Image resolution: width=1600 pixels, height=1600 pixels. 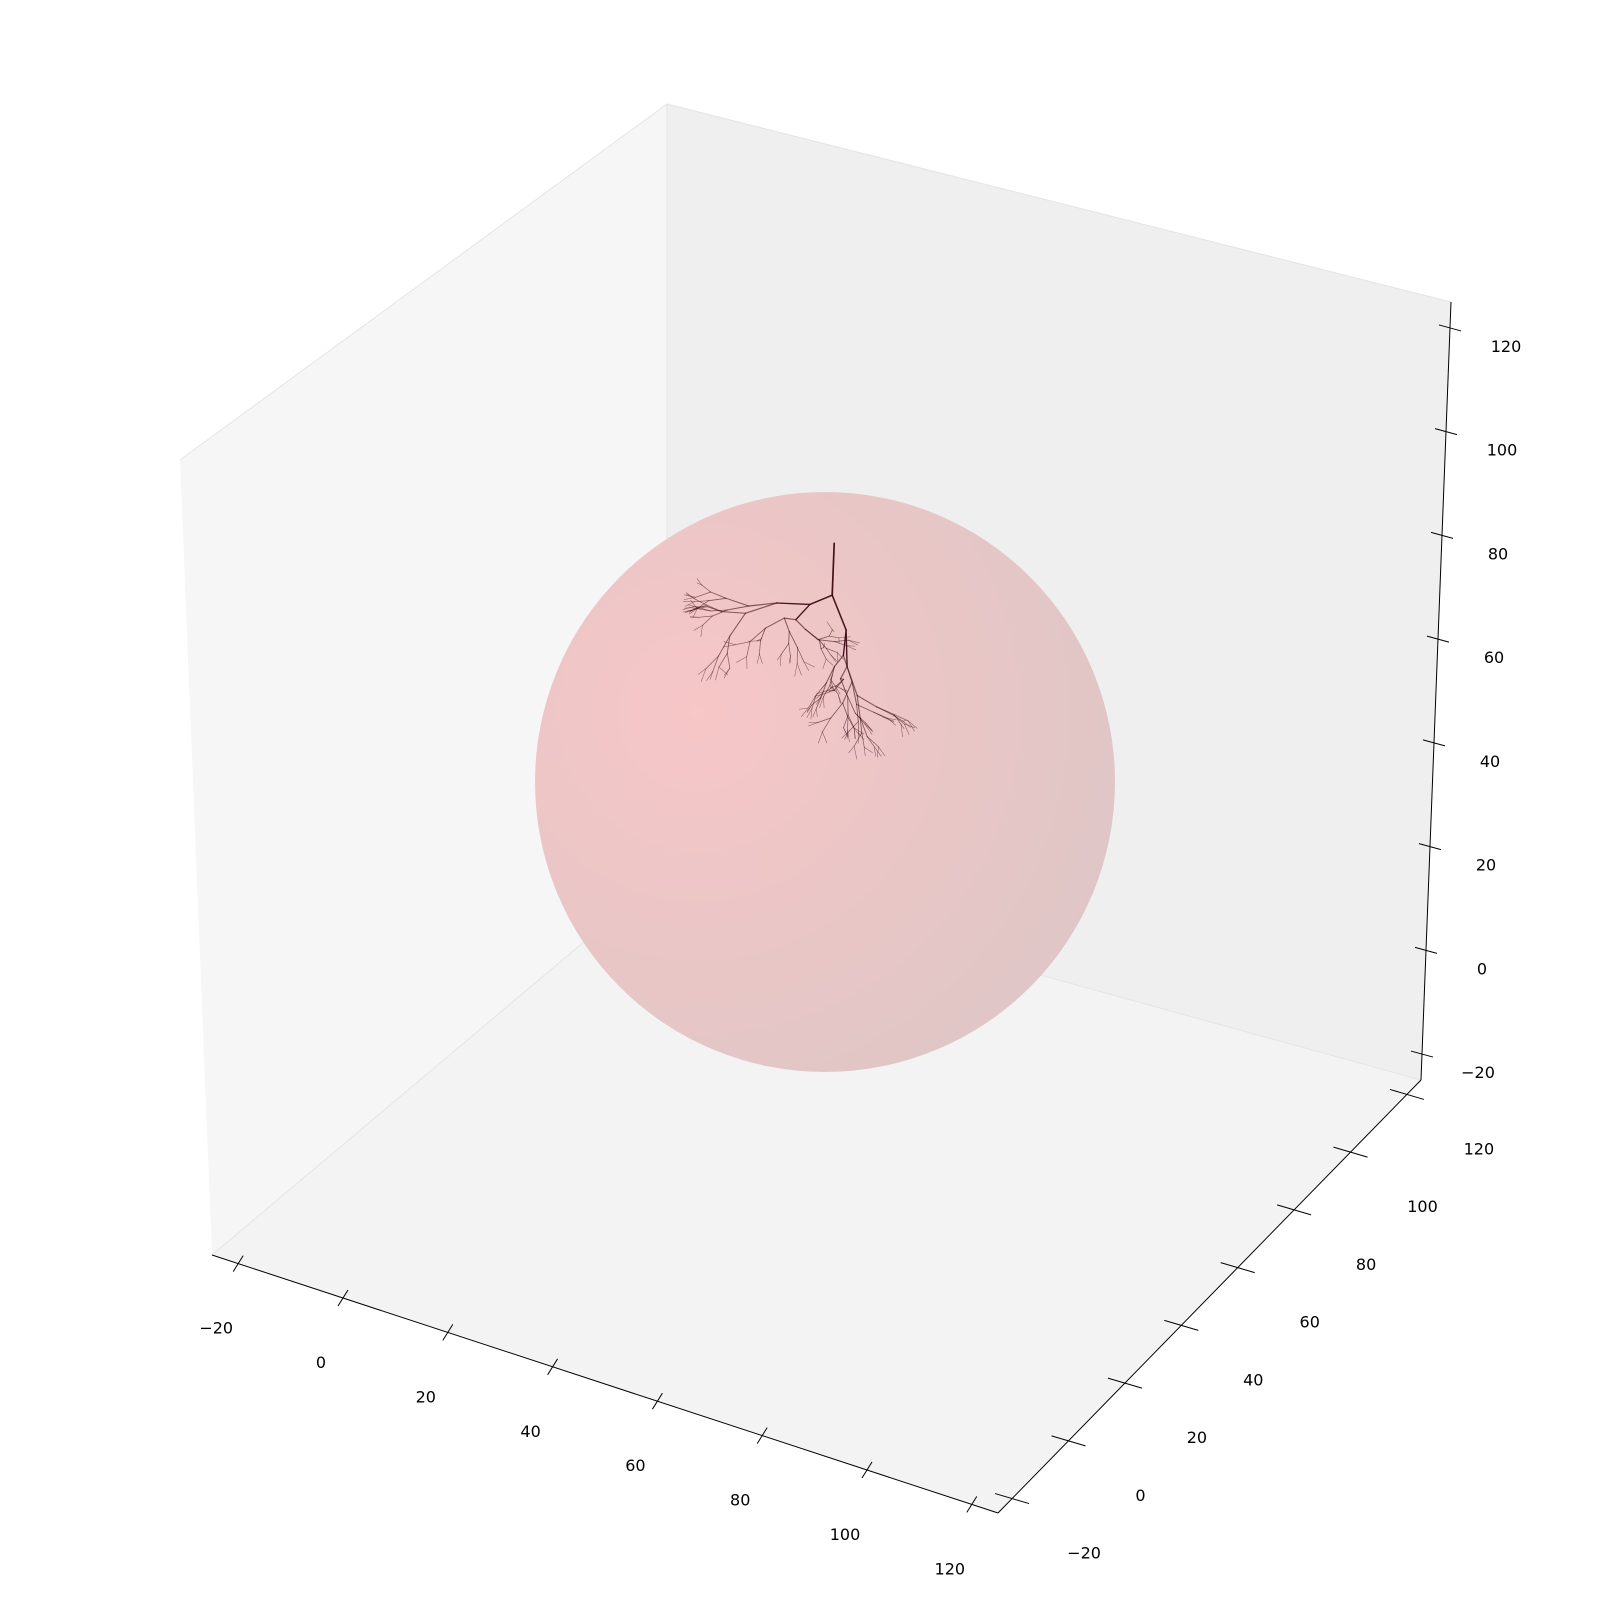 What do you see at coordinates (1502, 450) in the screenshot?
I see `z-tick-label: 100` at bounding box center [1502, 450].